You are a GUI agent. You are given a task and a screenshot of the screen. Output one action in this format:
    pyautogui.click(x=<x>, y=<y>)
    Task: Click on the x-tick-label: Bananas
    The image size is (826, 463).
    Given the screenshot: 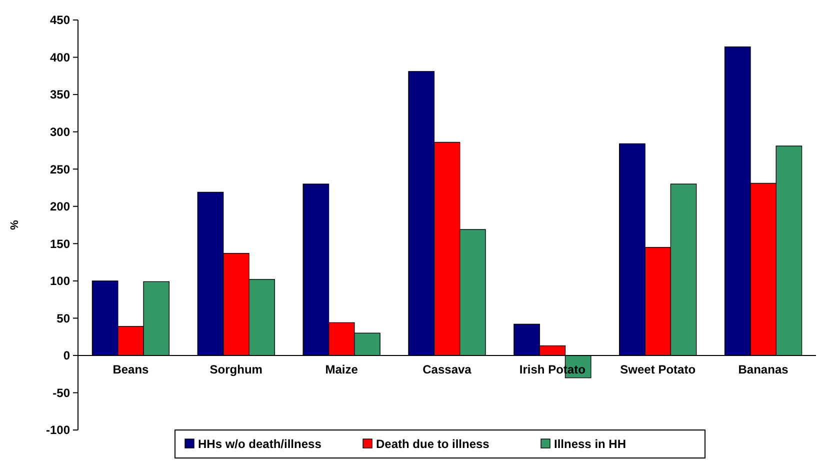 What is the action you would take?
    pyautogui.click(x=763, y=369)
    